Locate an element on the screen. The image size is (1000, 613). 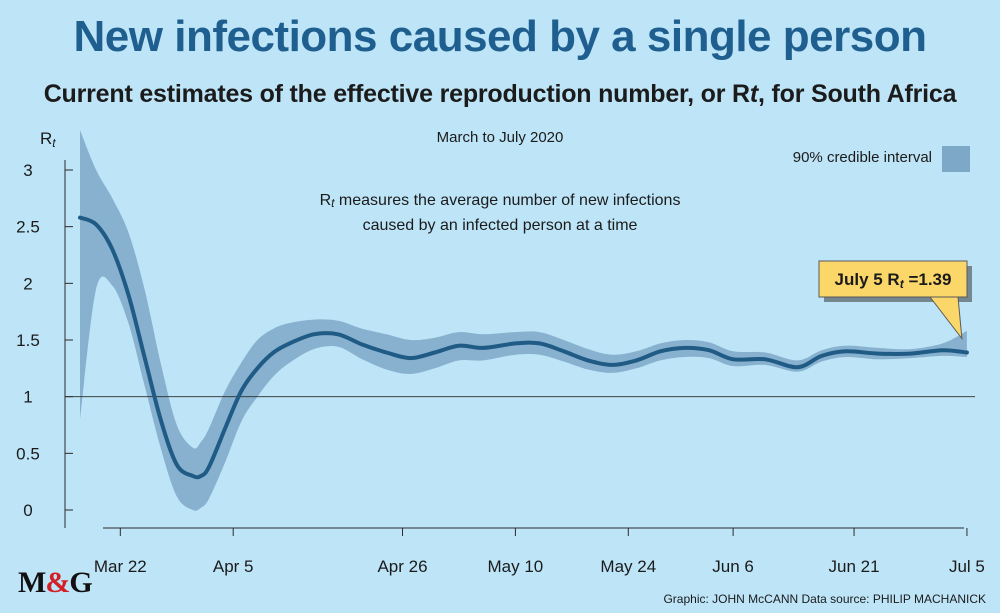
y-tick-label: 0 is located at coordinates (27, 510).